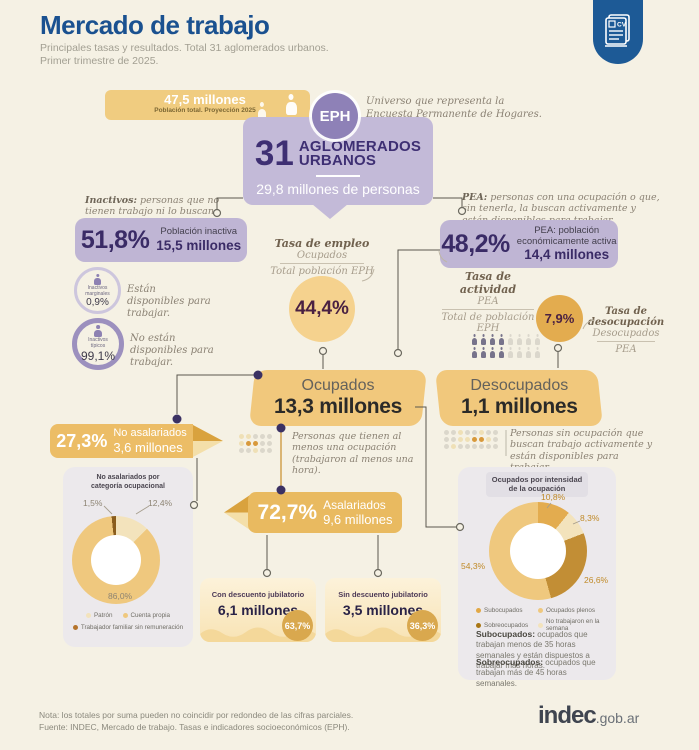  I want to click on slice-label: 8,3%, so click(590, 518).